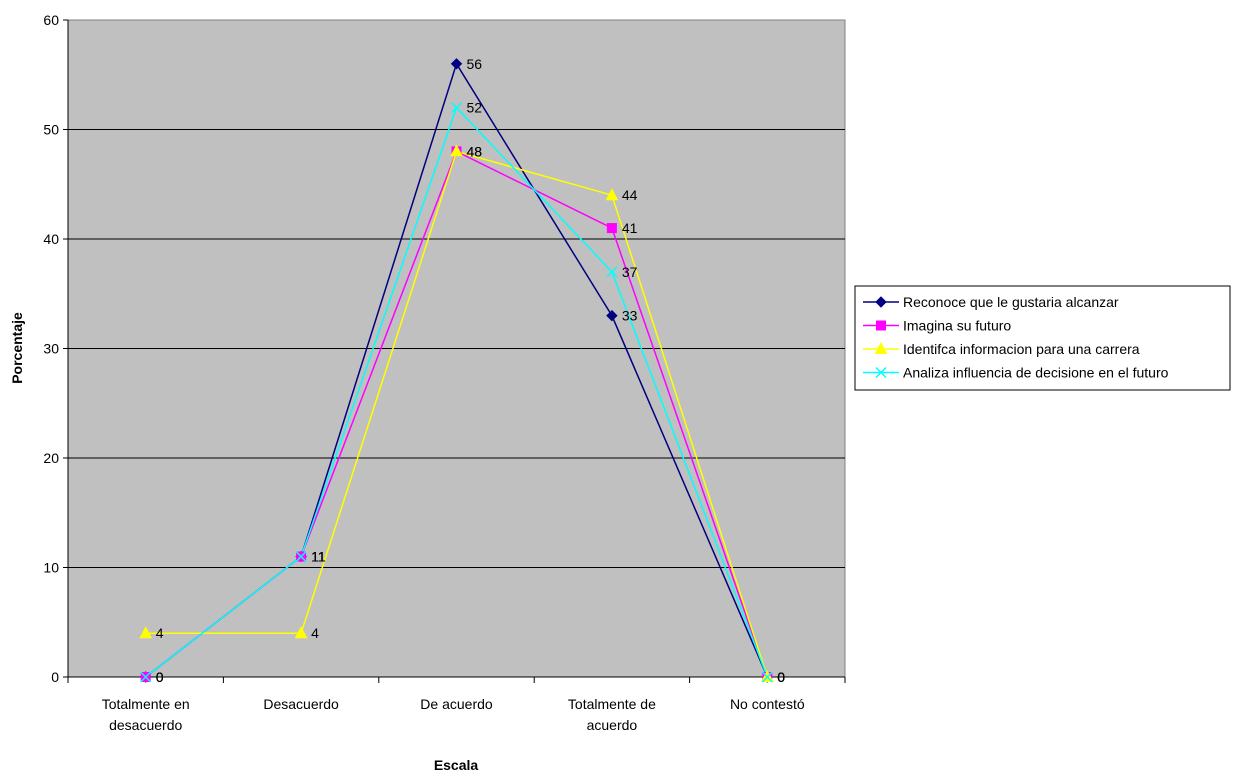  I want to click on y-axis-title: Porcentaje, so click(17, 348).